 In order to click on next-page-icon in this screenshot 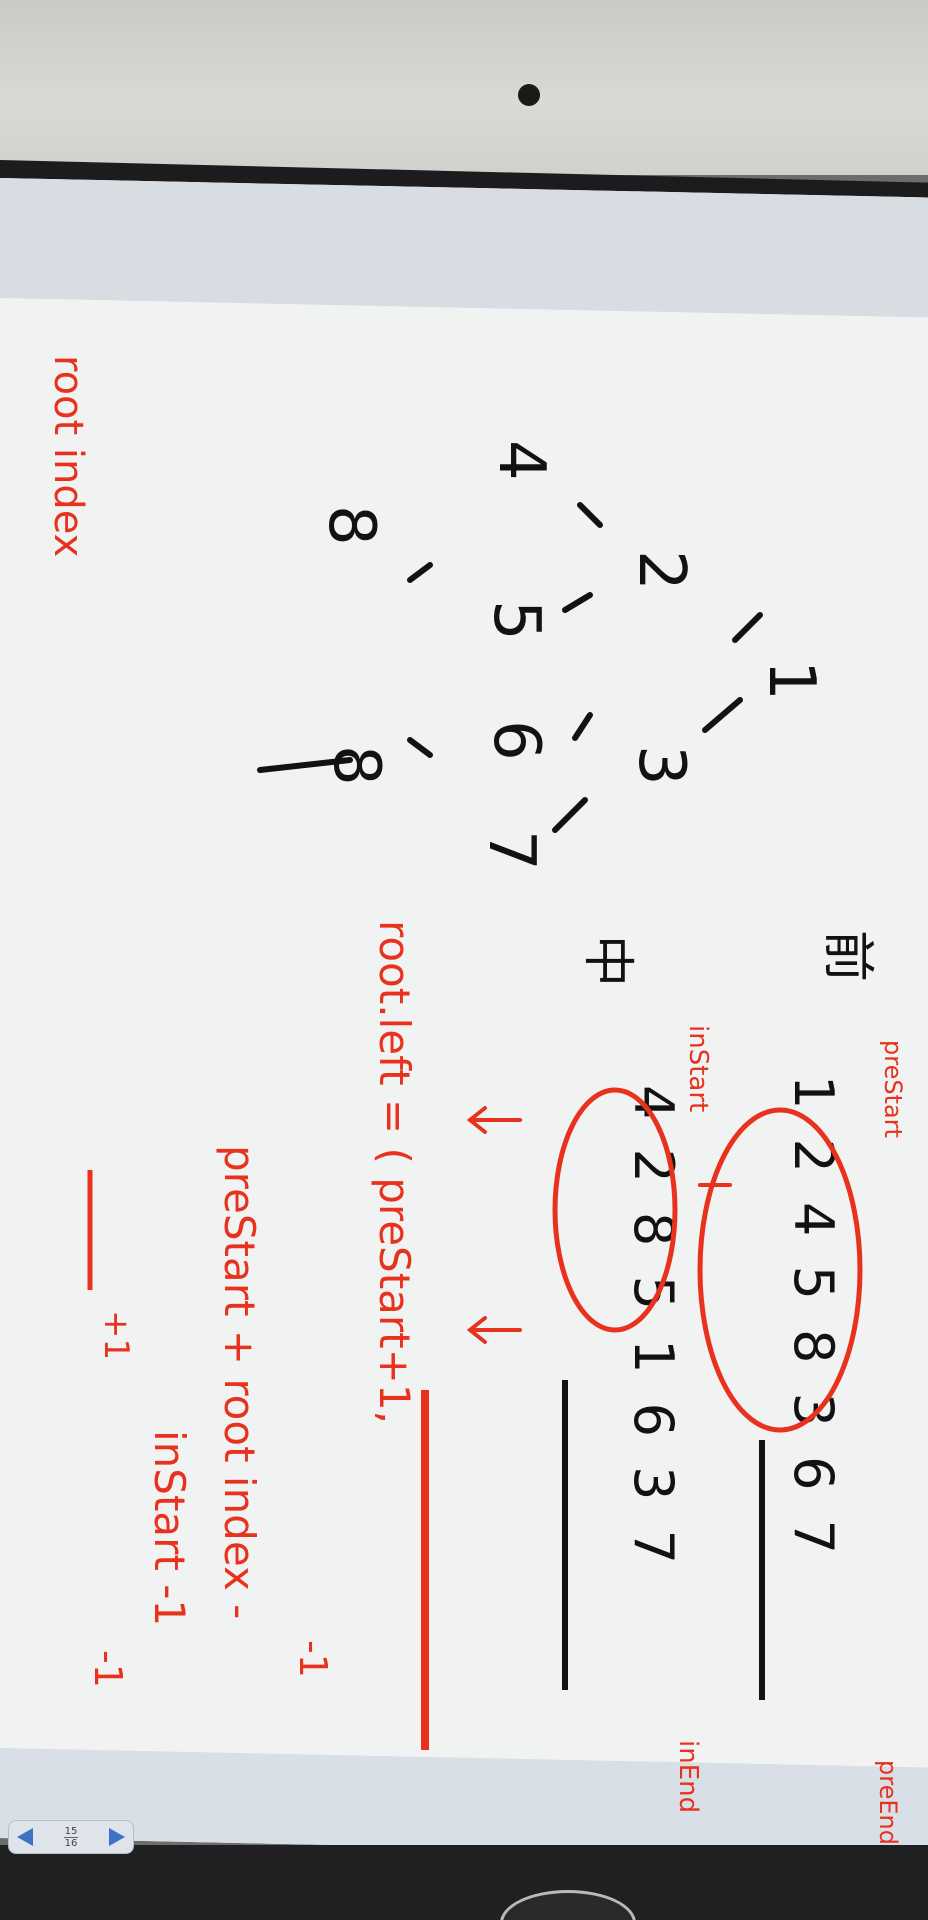, I will do `click(117, 1837)`.